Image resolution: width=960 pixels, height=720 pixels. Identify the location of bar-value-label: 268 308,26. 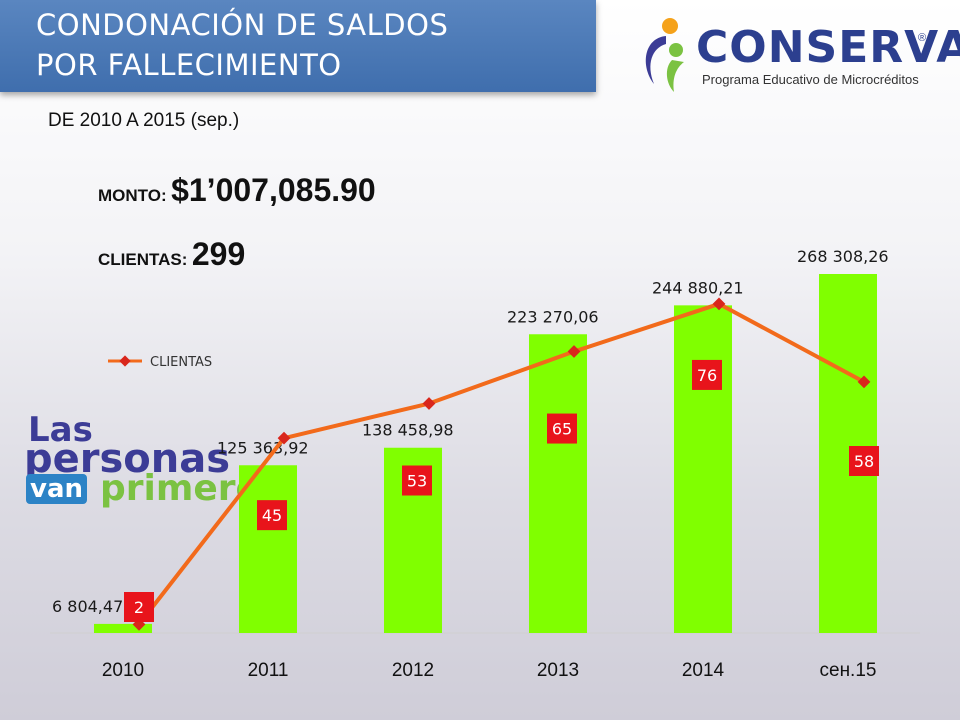
(843, 256).